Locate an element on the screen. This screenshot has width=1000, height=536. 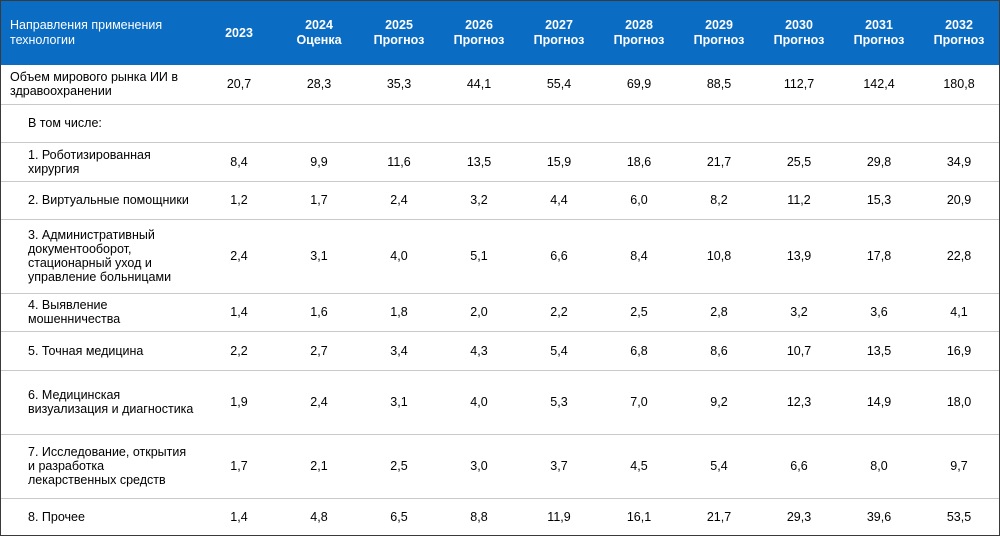
cell-value: 55,4 is located at coordinates (559, 85).